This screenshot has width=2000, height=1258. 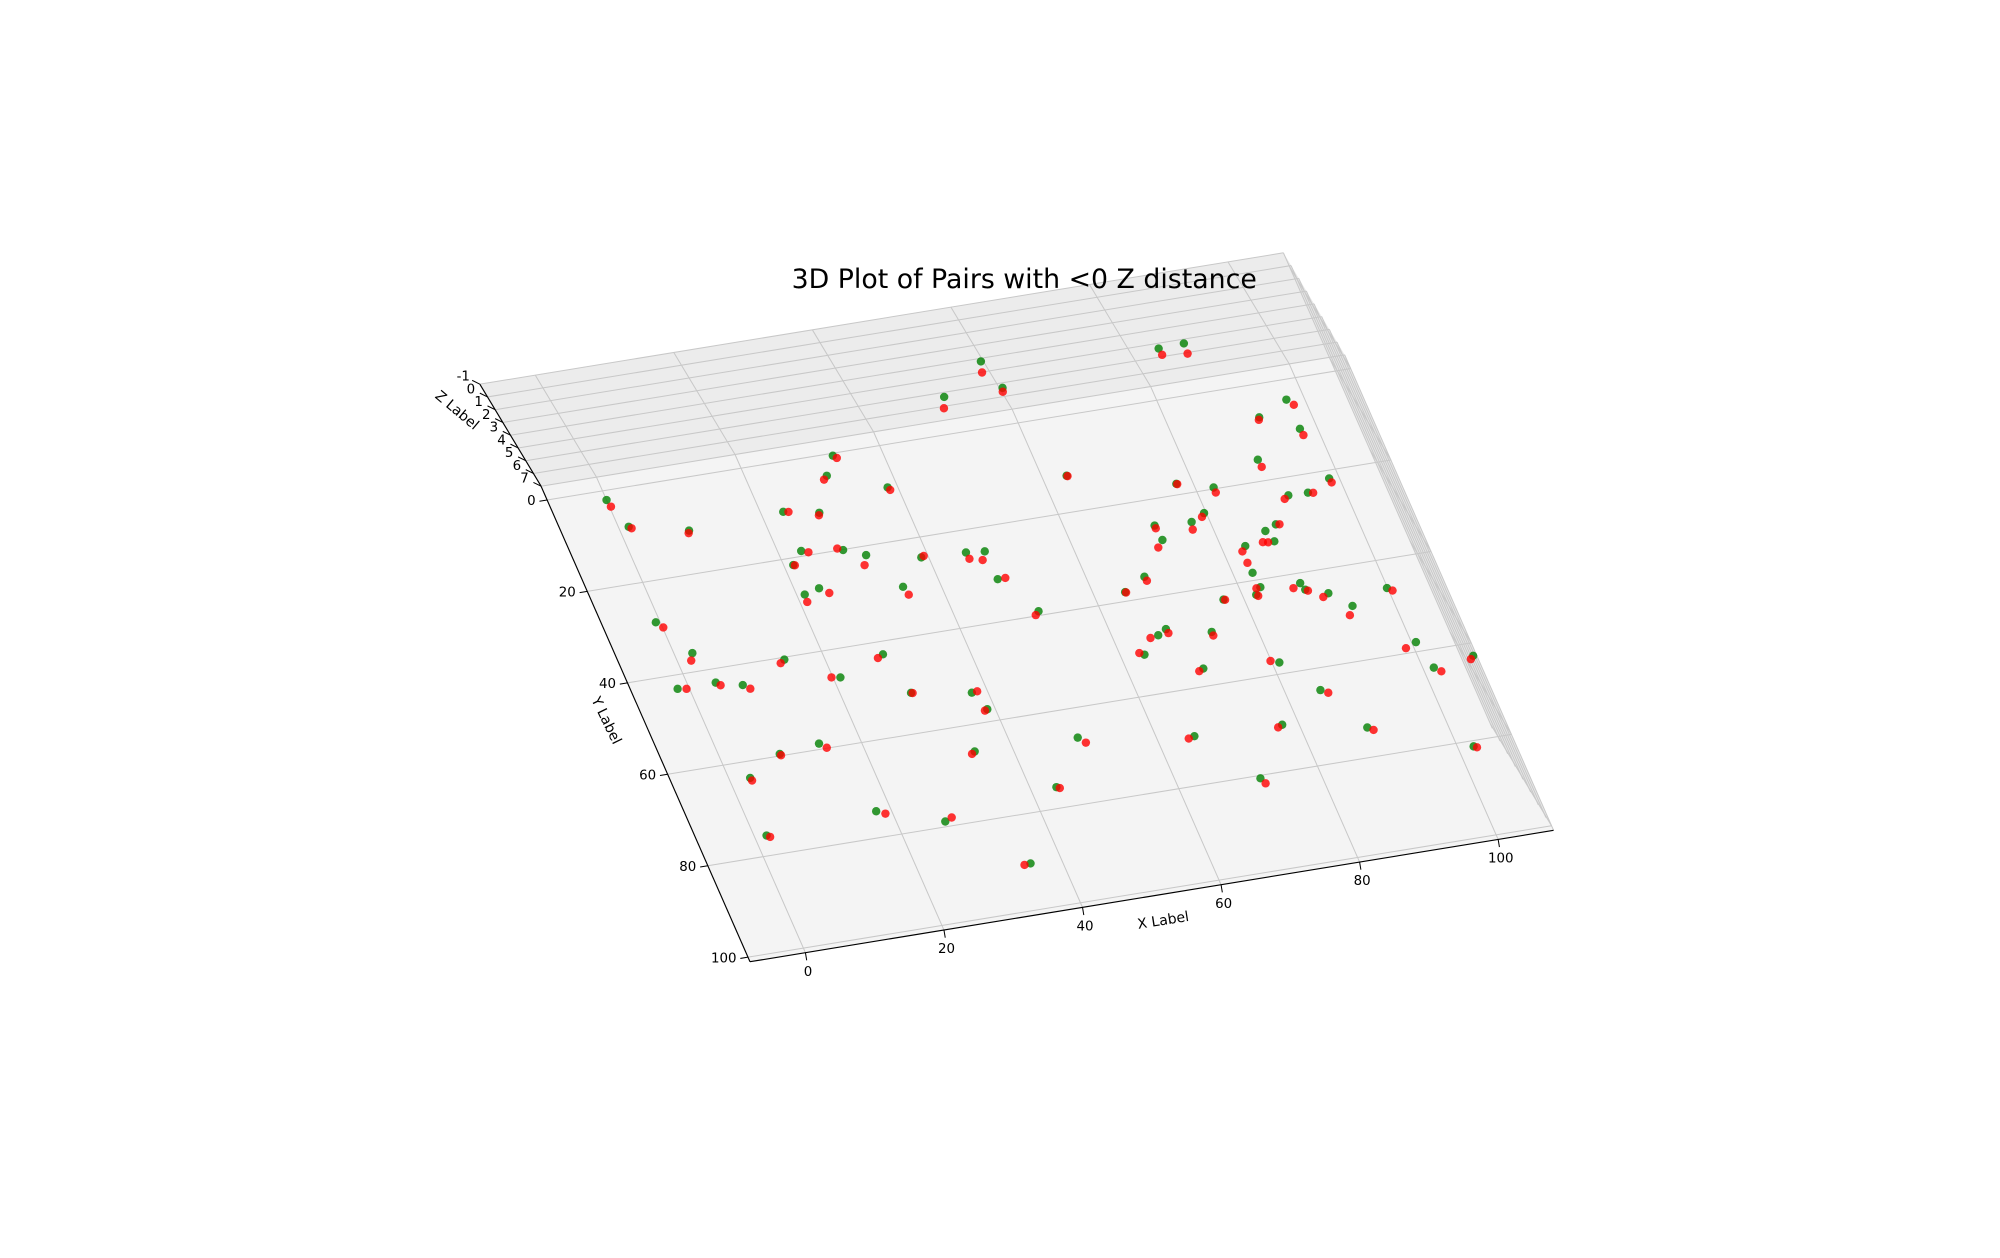 I want to click on z-tick-label: 0, so click(x=471, y=389).